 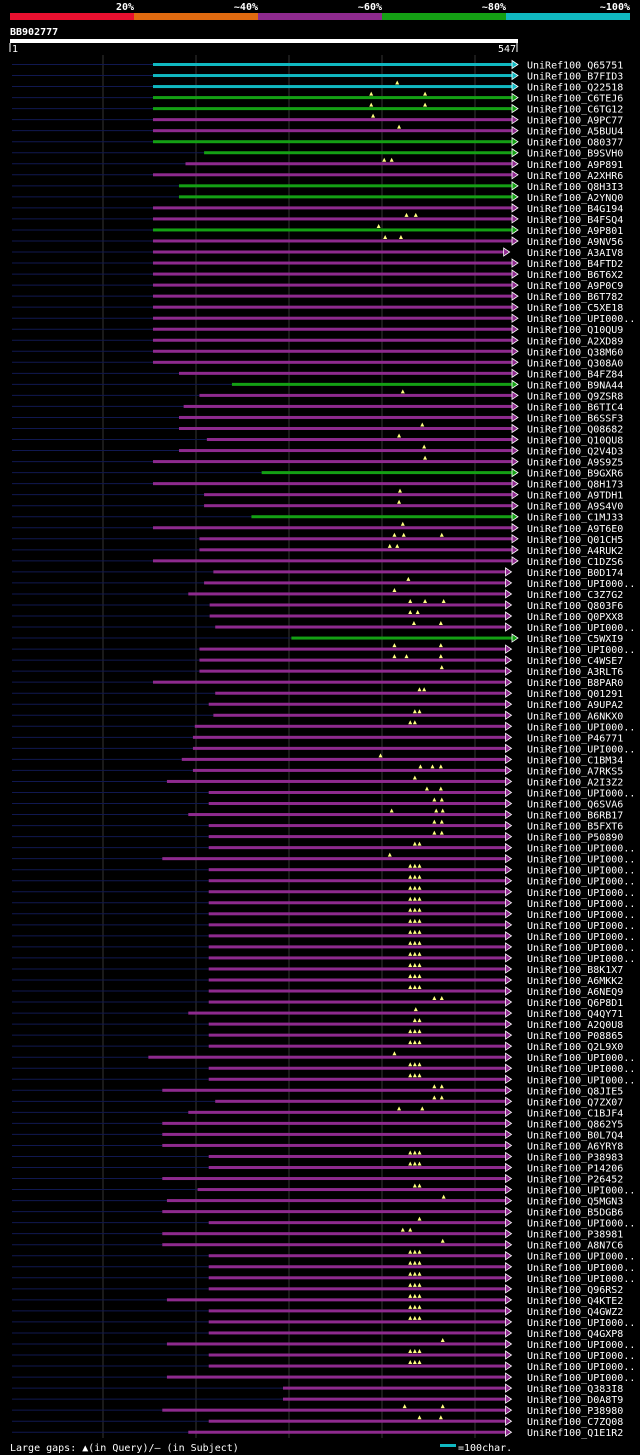 What do you see at coordinates (575, 77) in the screenshot?
I see `hit-label: UniRef100_B7FID3` at bounding box center [575, 77].